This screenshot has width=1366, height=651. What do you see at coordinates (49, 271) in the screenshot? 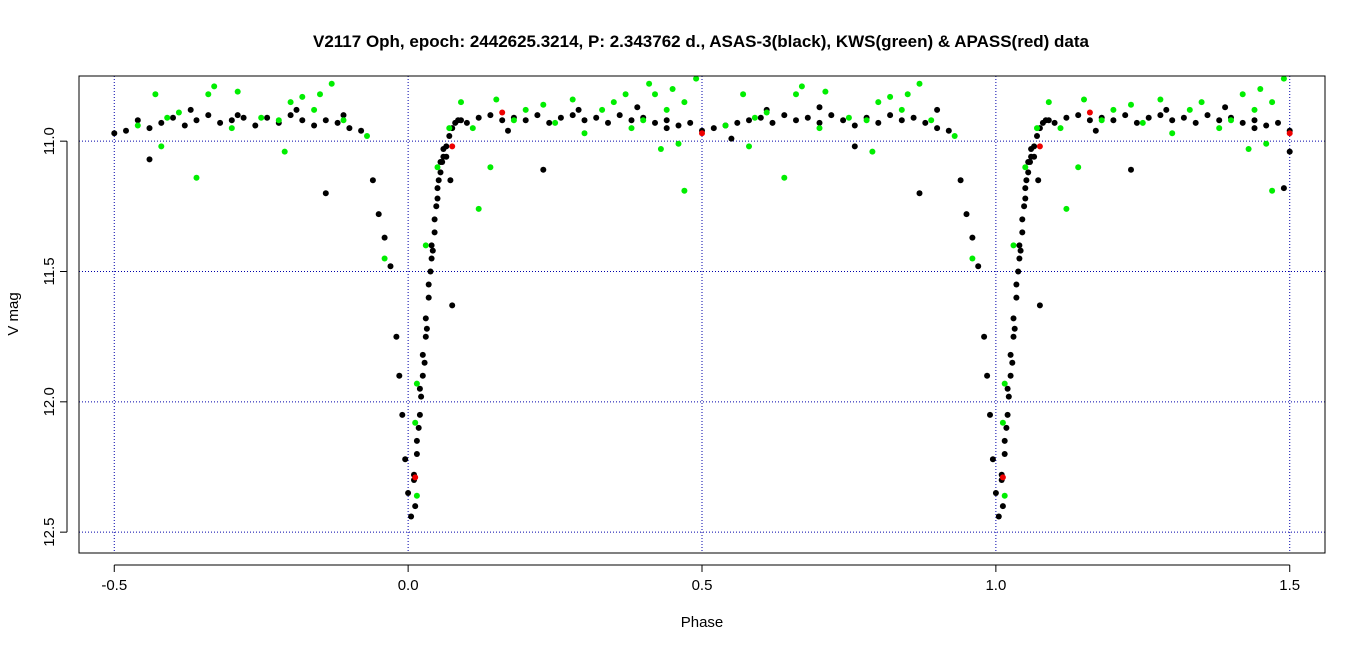
I see `y-tick-label: 11.5` at bounding box center [49, 271].